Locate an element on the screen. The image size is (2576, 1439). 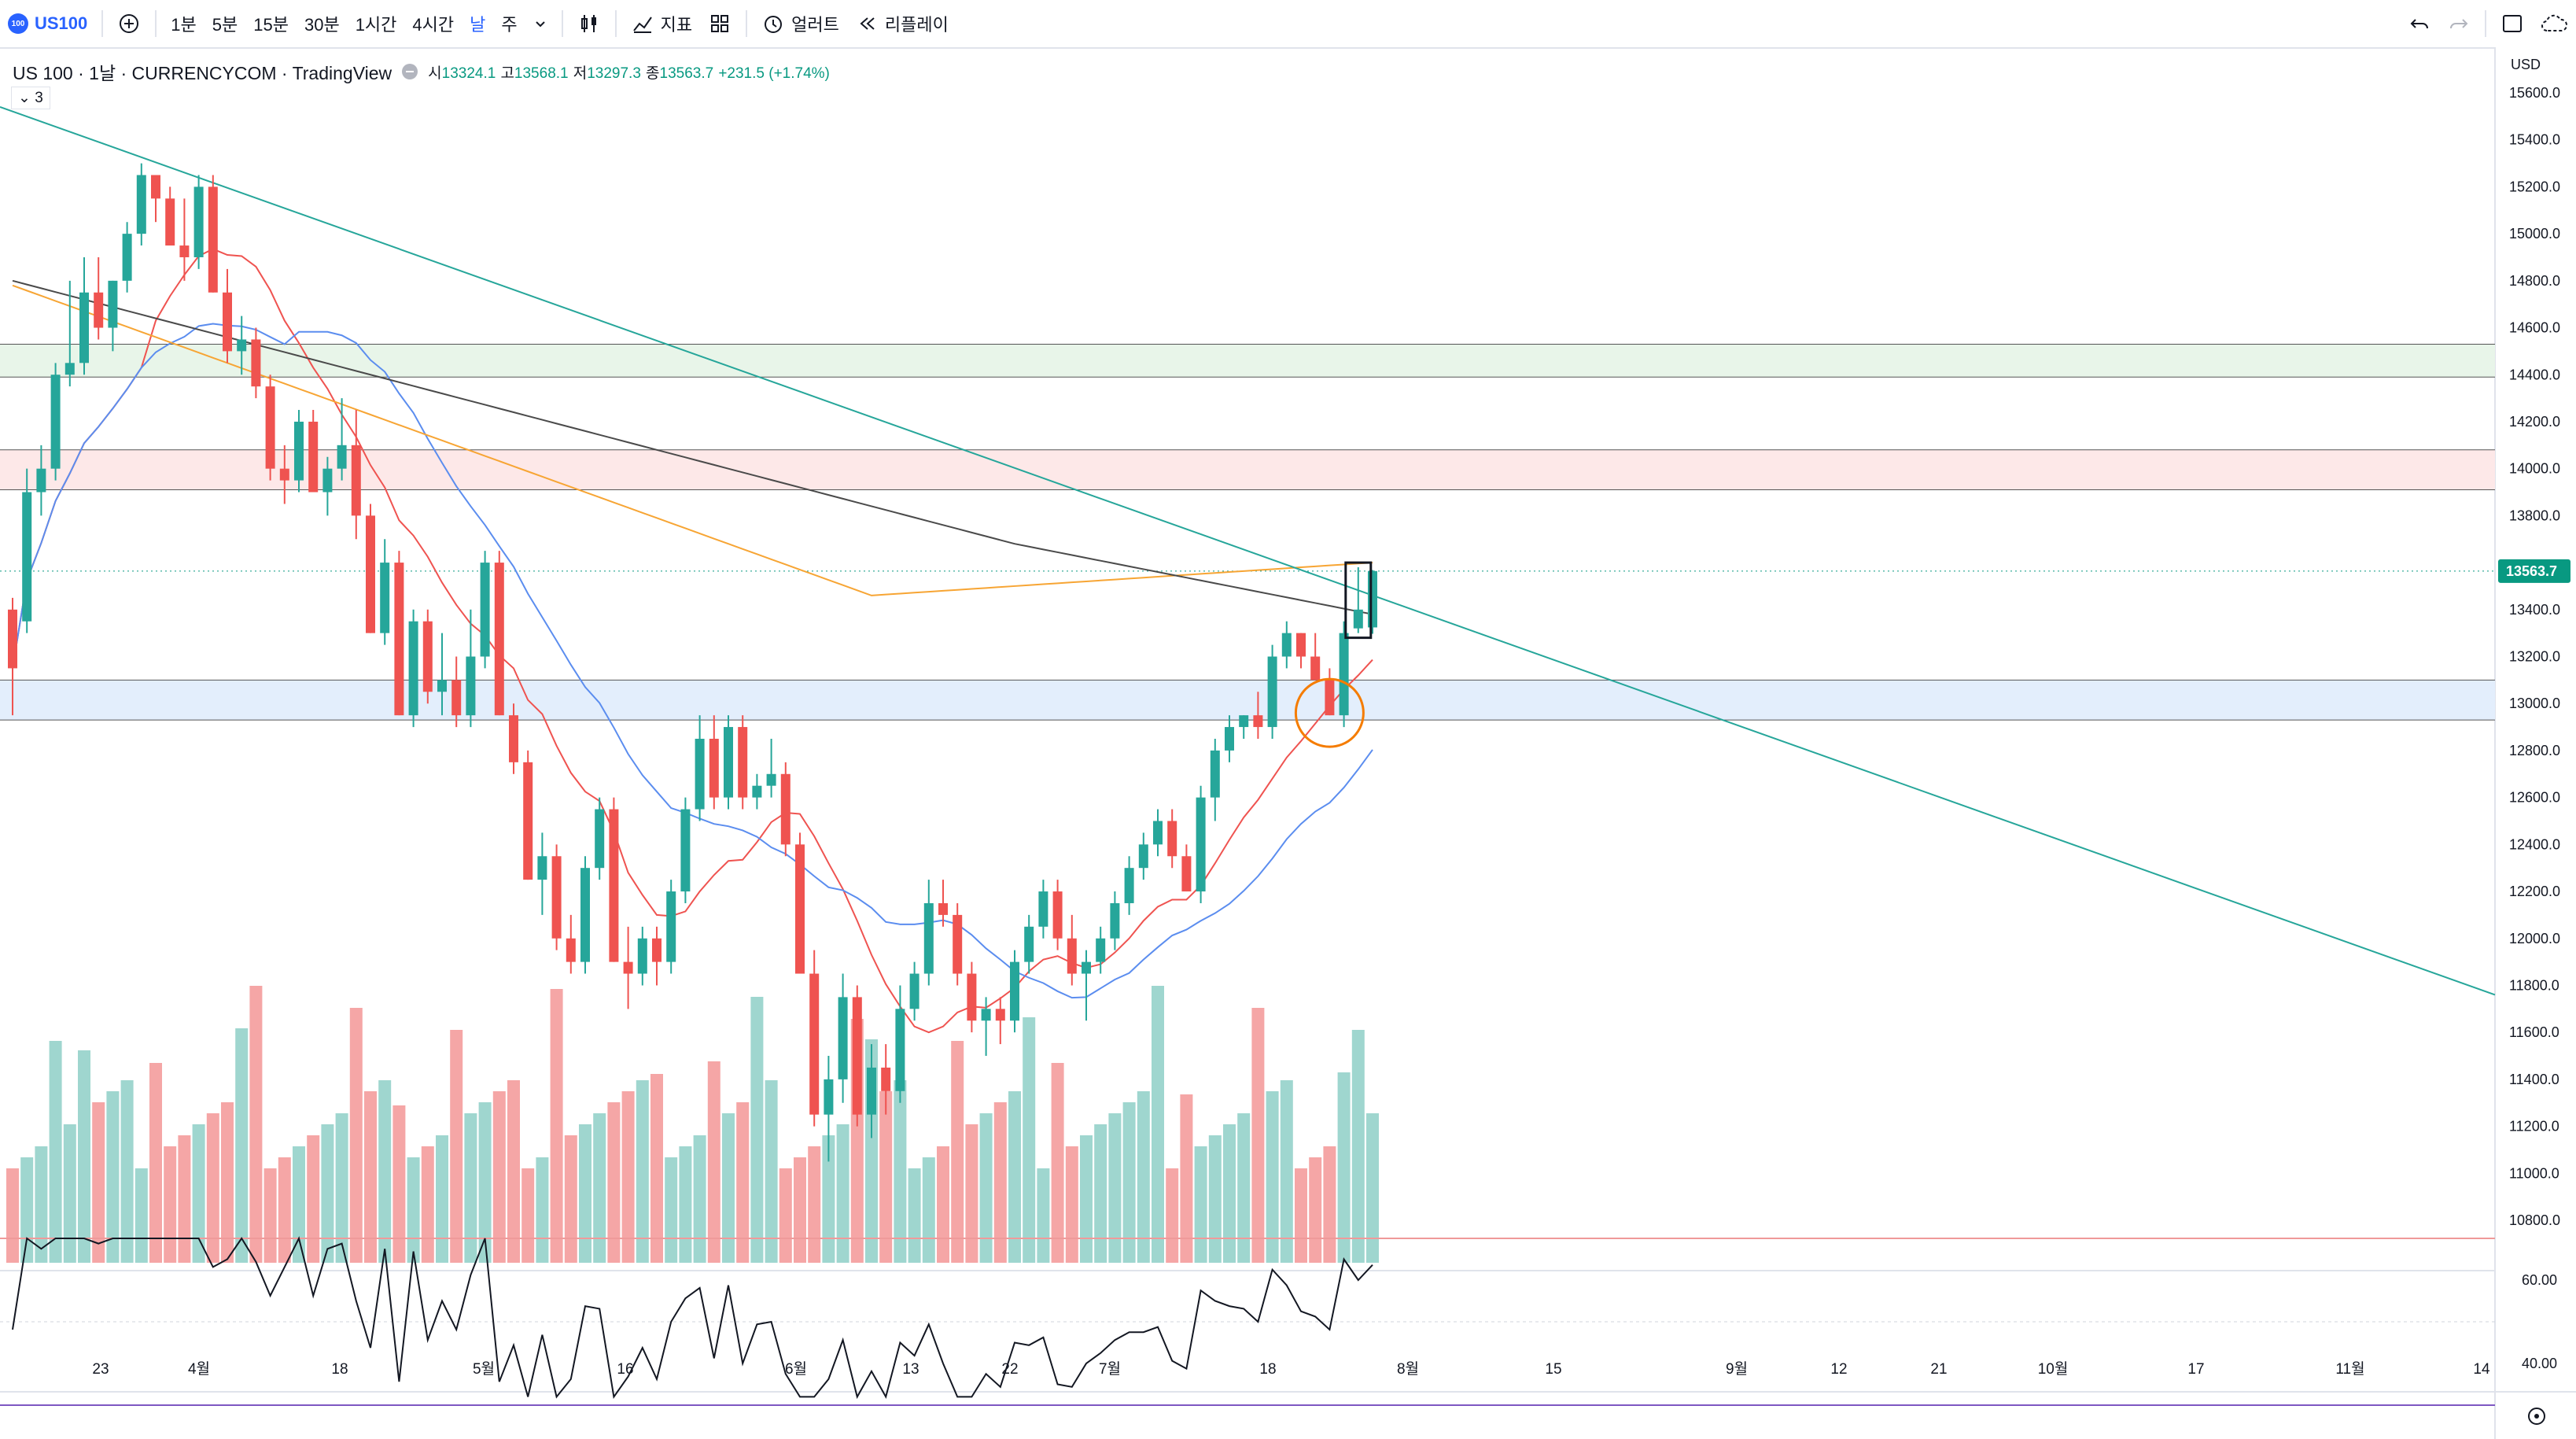
time-tick-label: 11월 is located at coordinates (2349, 1369).